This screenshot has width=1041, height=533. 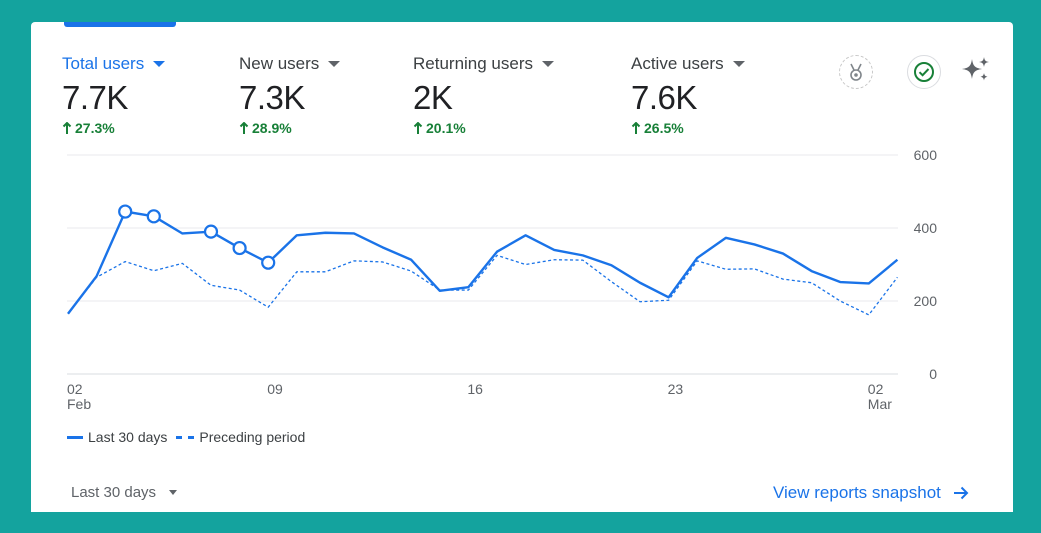 What do you see at coordinates (926, 228) in the screenshot?
I see `y-tick-label: 400` at bounding box center [926, 228].